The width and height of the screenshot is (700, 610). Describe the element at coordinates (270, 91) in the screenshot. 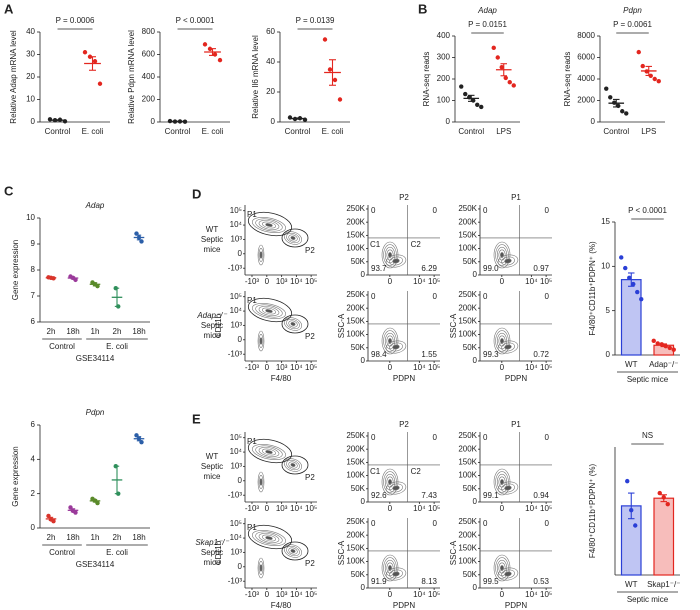

I see `y-tick-label: 20` at that location.